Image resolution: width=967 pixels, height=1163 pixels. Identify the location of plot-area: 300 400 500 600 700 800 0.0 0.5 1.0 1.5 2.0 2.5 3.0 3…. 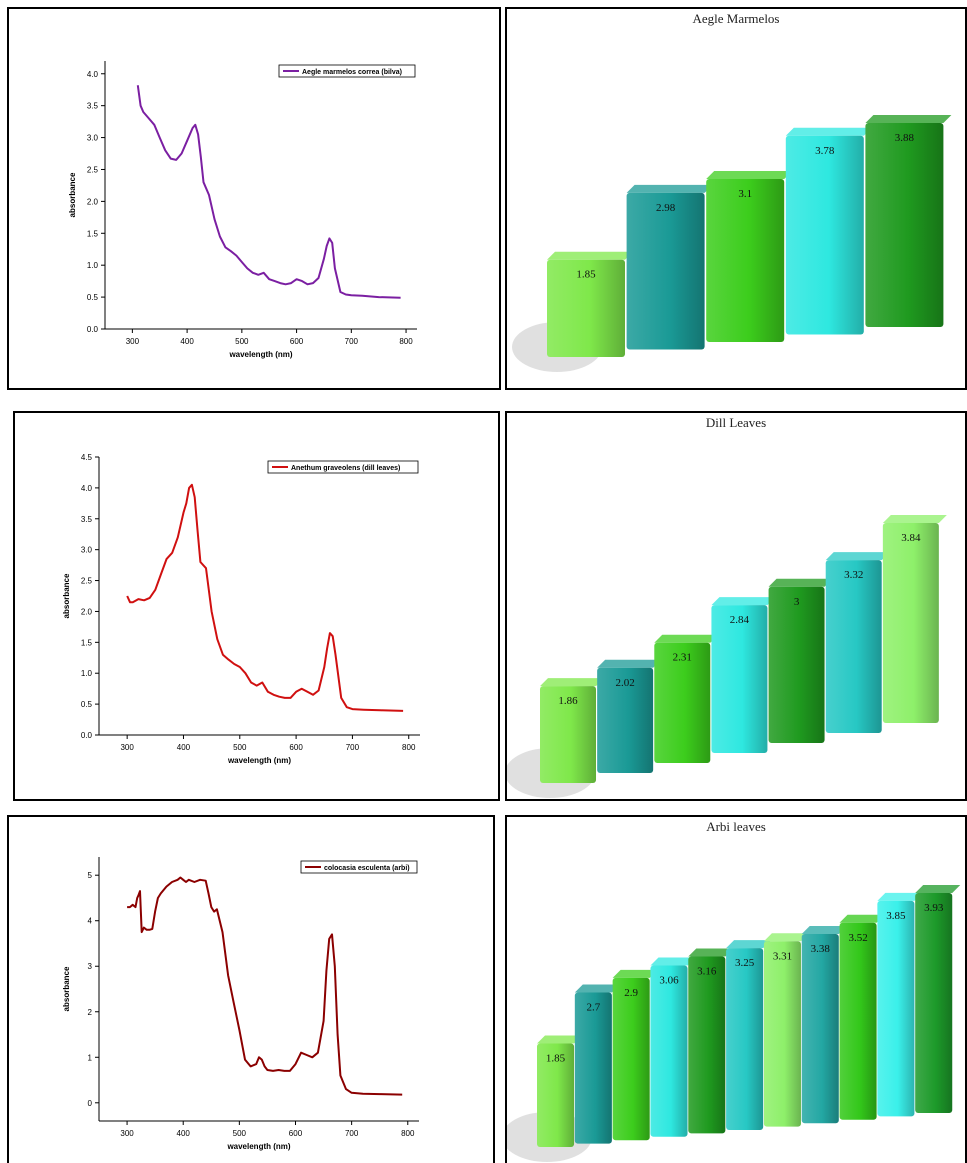
(242, 210).